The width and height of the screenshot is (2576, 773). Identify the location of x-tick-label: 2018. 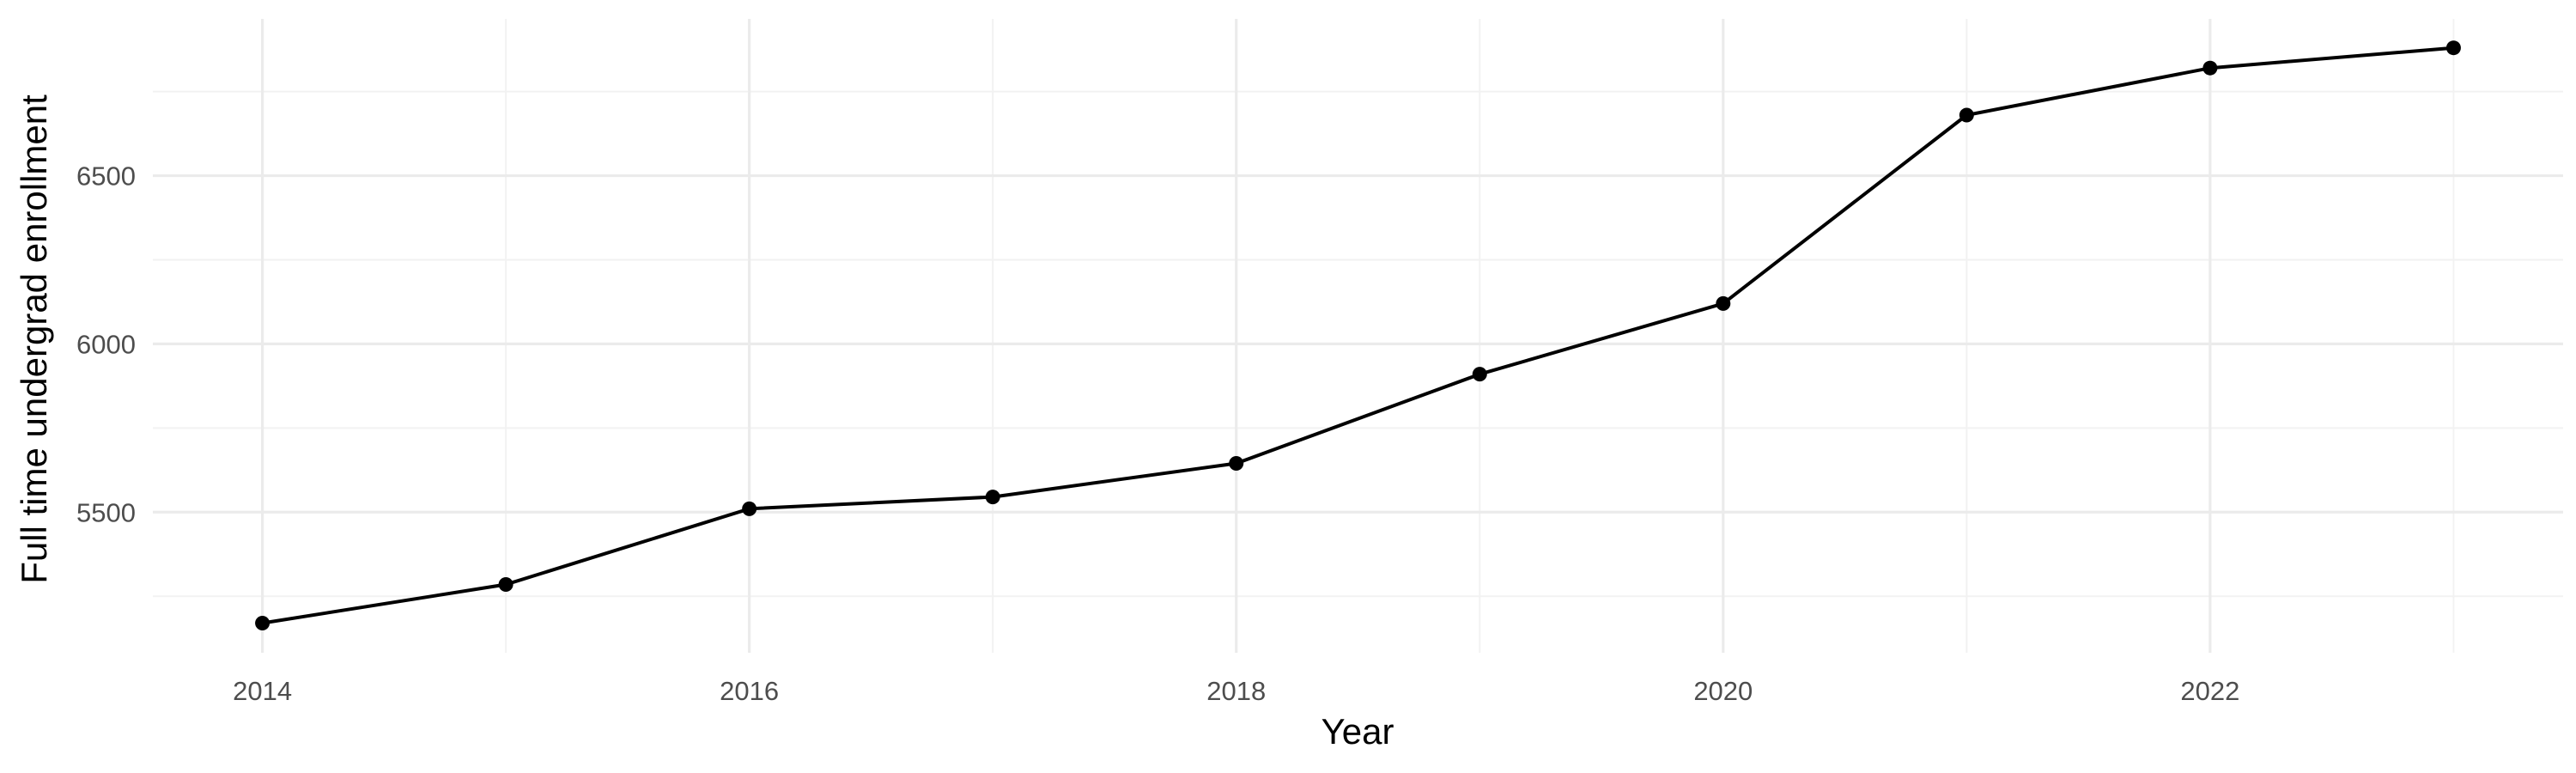
(1236, 691).